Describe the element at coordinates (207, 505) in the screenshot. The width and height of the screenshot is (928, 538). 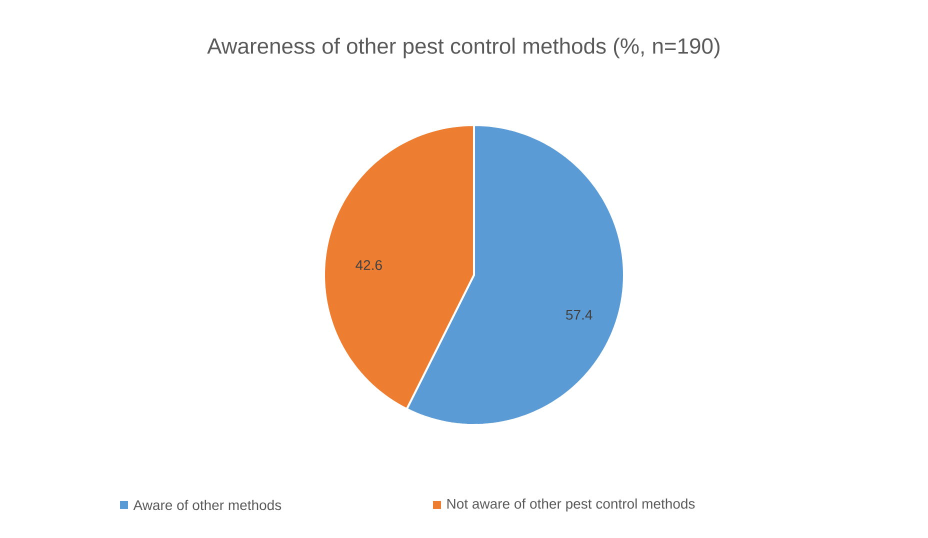
I see `legend-label: Aware of other methods` at that location.